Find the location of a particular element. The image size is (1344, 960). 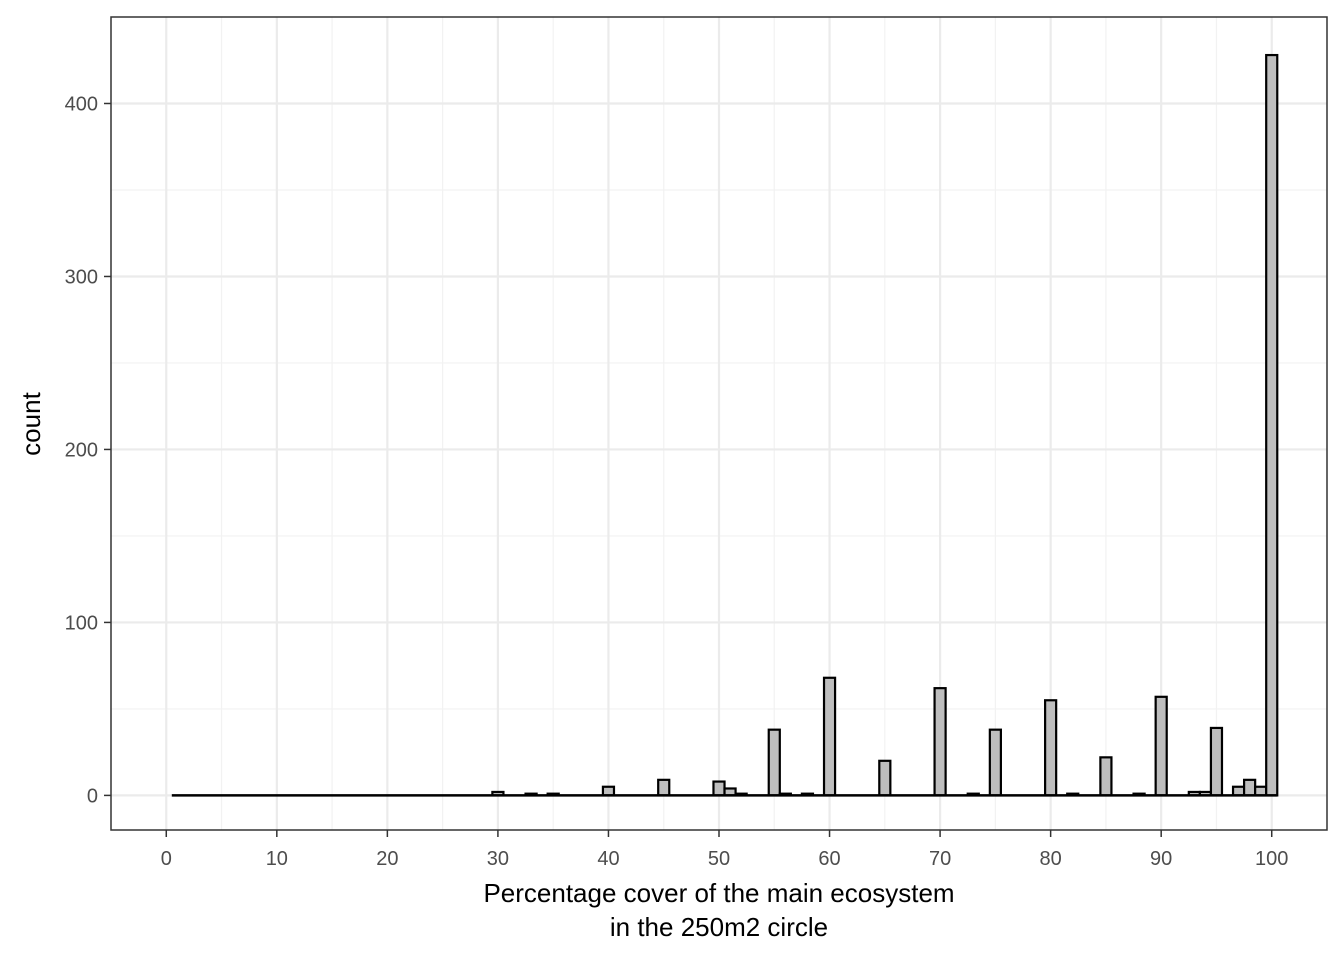

x-tick-label: 80 is located at coordinates (1051, 859).